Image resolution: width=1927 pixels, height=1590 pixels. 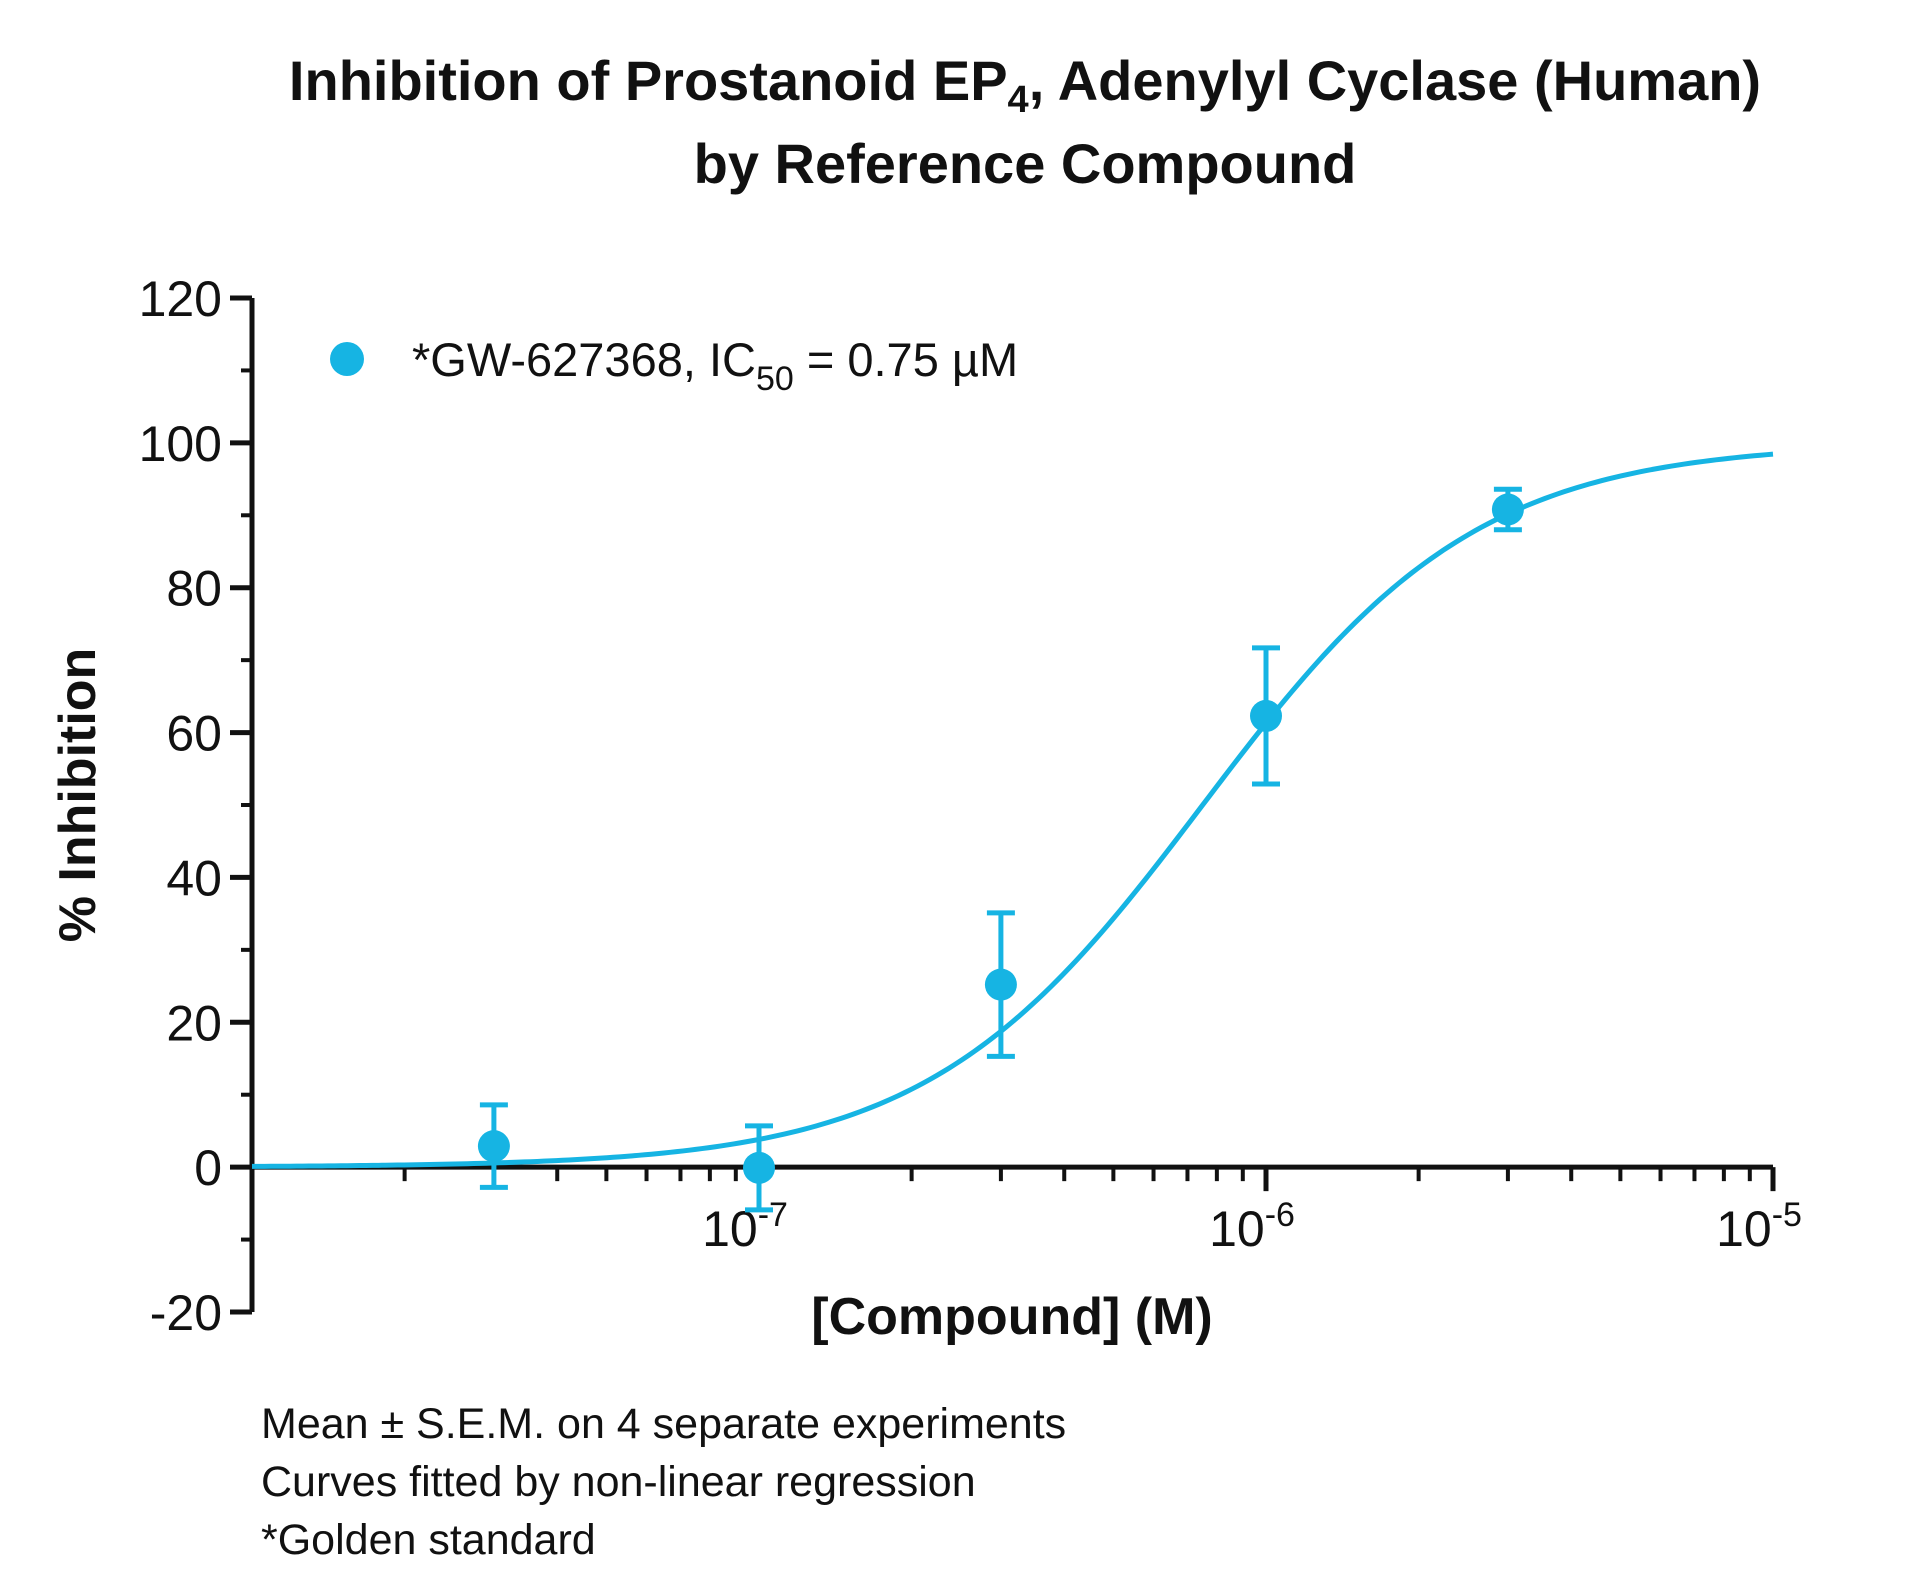 I want to click on y-tick-label: 80, so click(x=194, y=589).